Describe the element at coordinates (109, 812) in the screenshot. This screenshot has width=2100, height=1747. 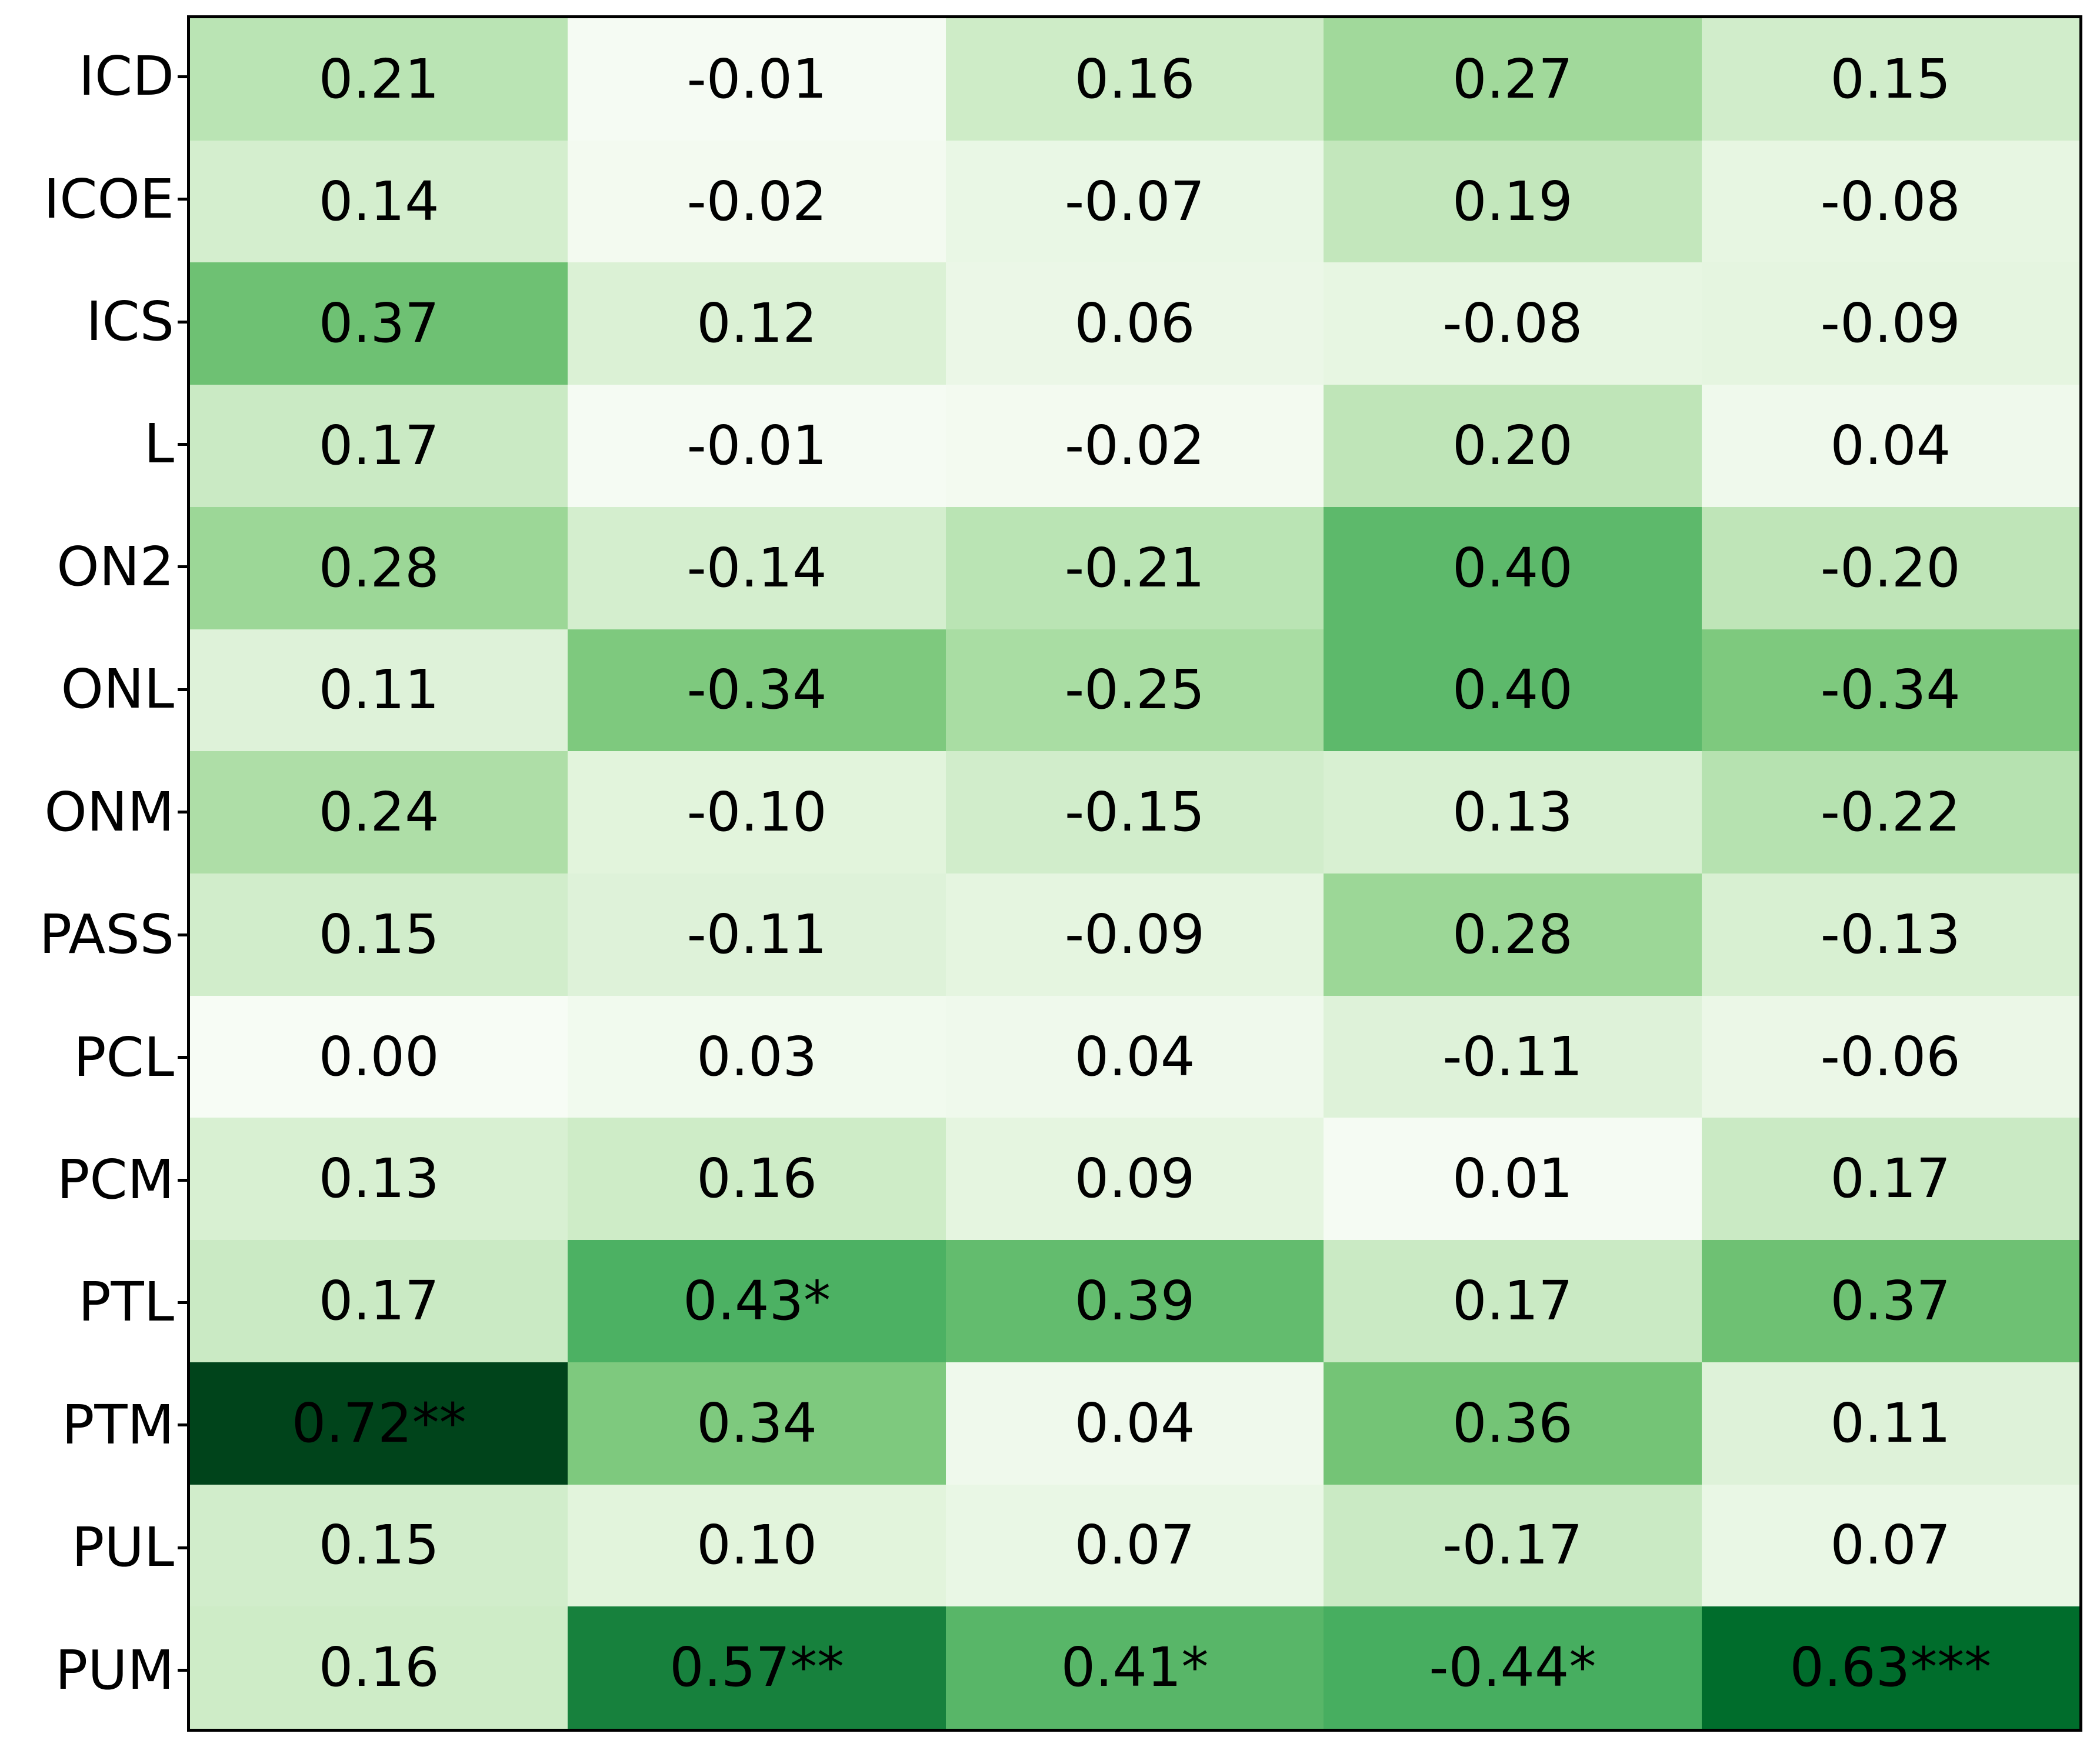
I see `row-label-onm: ONM` at that location.